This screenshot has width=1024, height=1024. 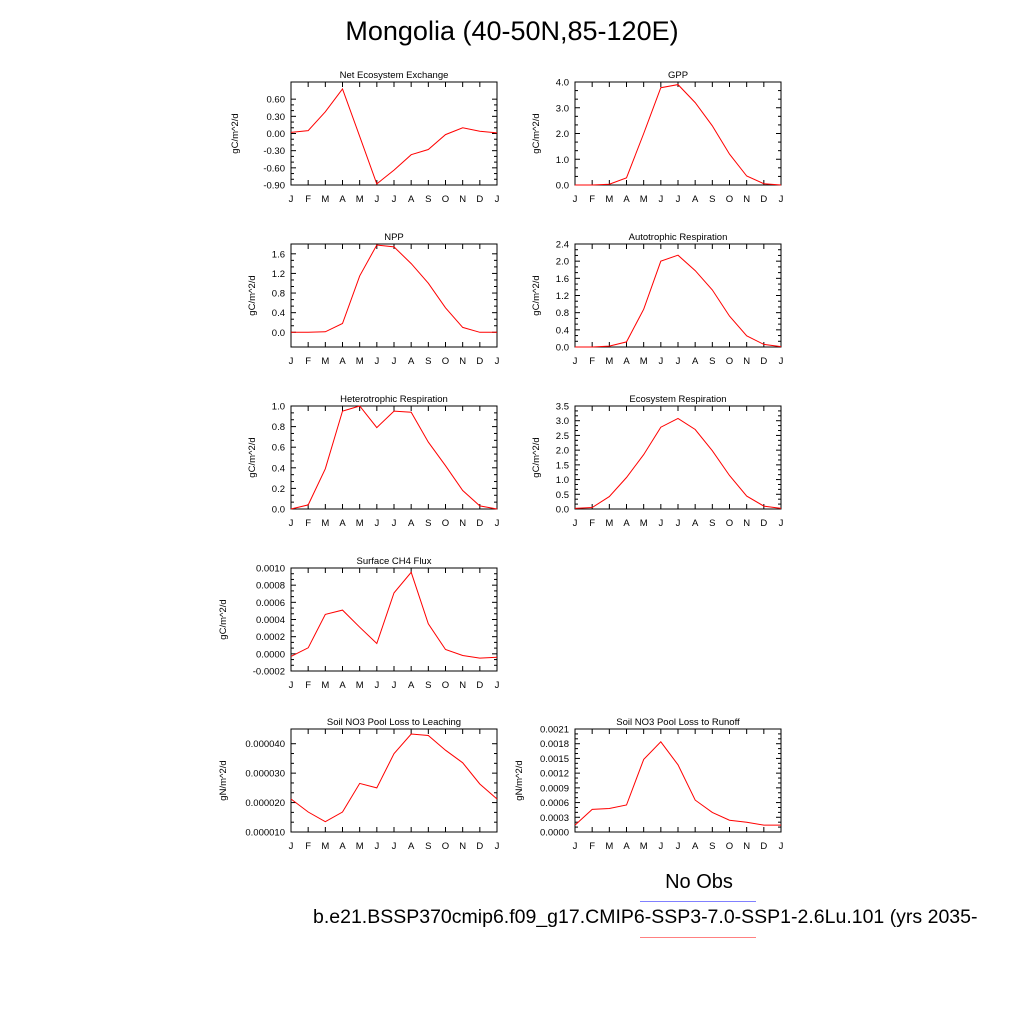 I want to click on y-tick-label: -0.30, so click(x=274, y=151).